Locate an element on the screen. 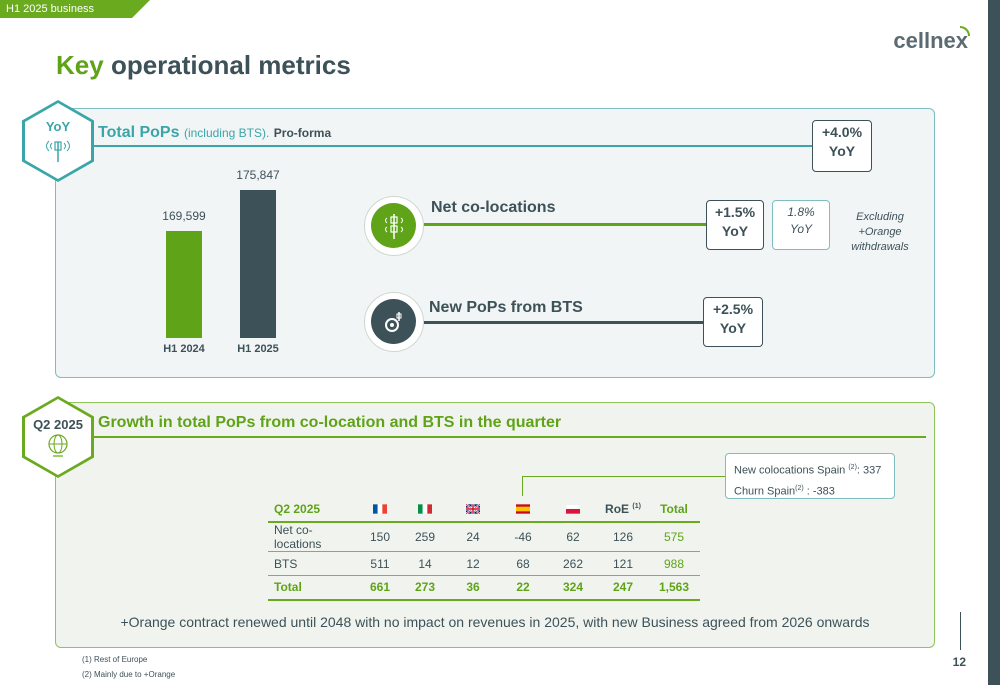 This screenshot has height=685, width=1000. antenna-icon is located at coordinates (58, 151).